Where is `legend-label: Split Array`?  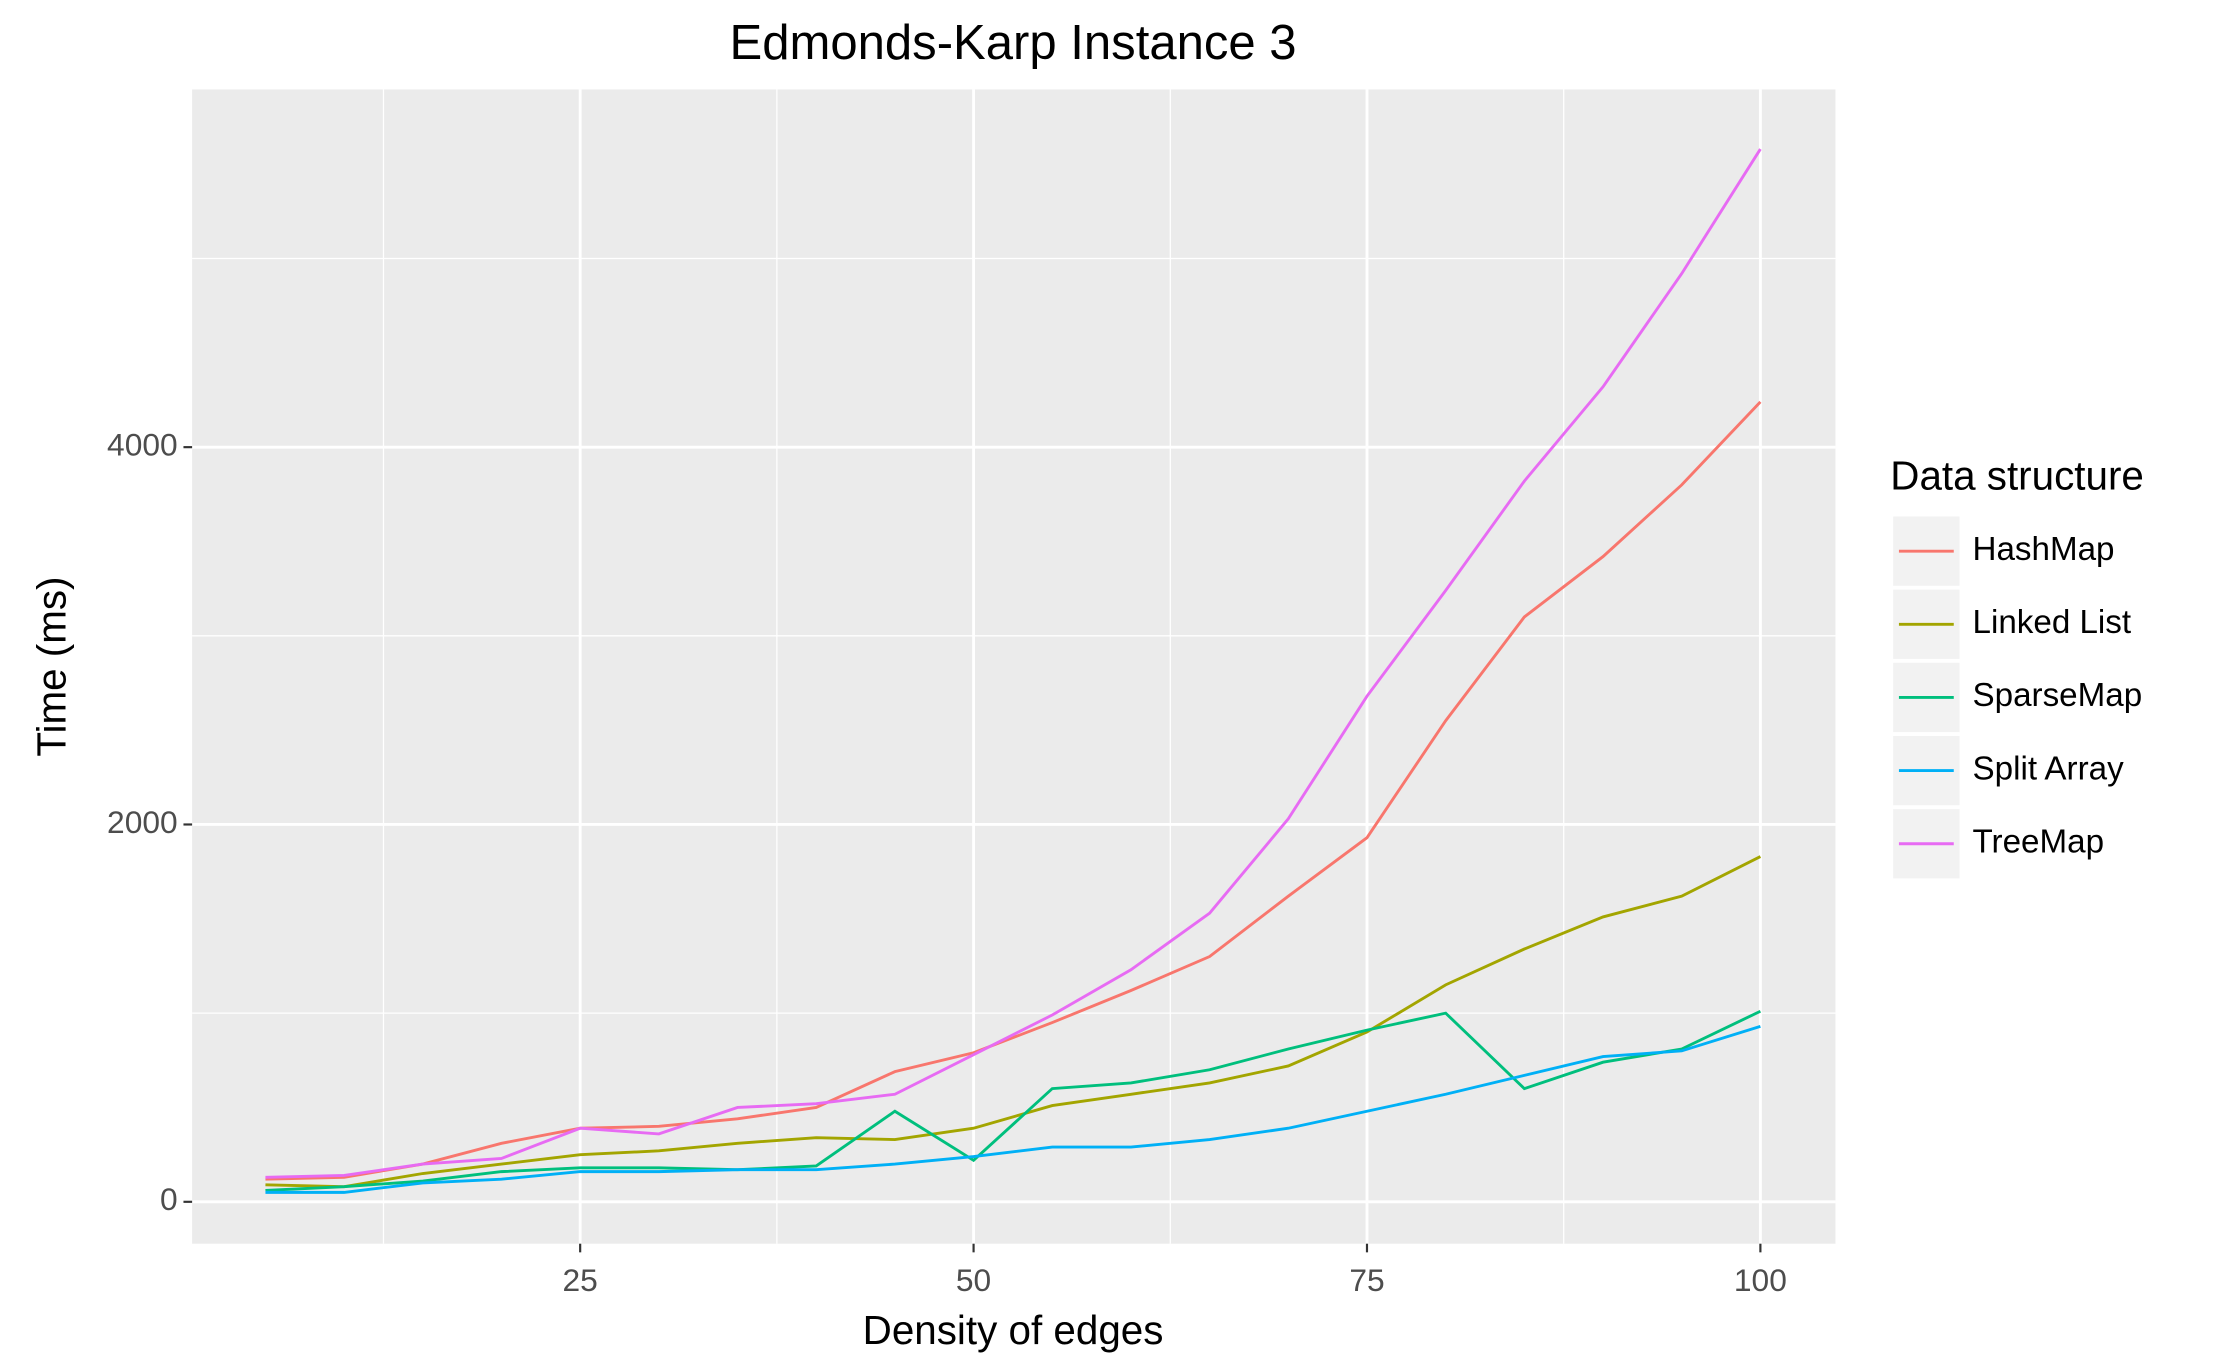
legend-label: Split Array is located at coordinates (2049, 768).